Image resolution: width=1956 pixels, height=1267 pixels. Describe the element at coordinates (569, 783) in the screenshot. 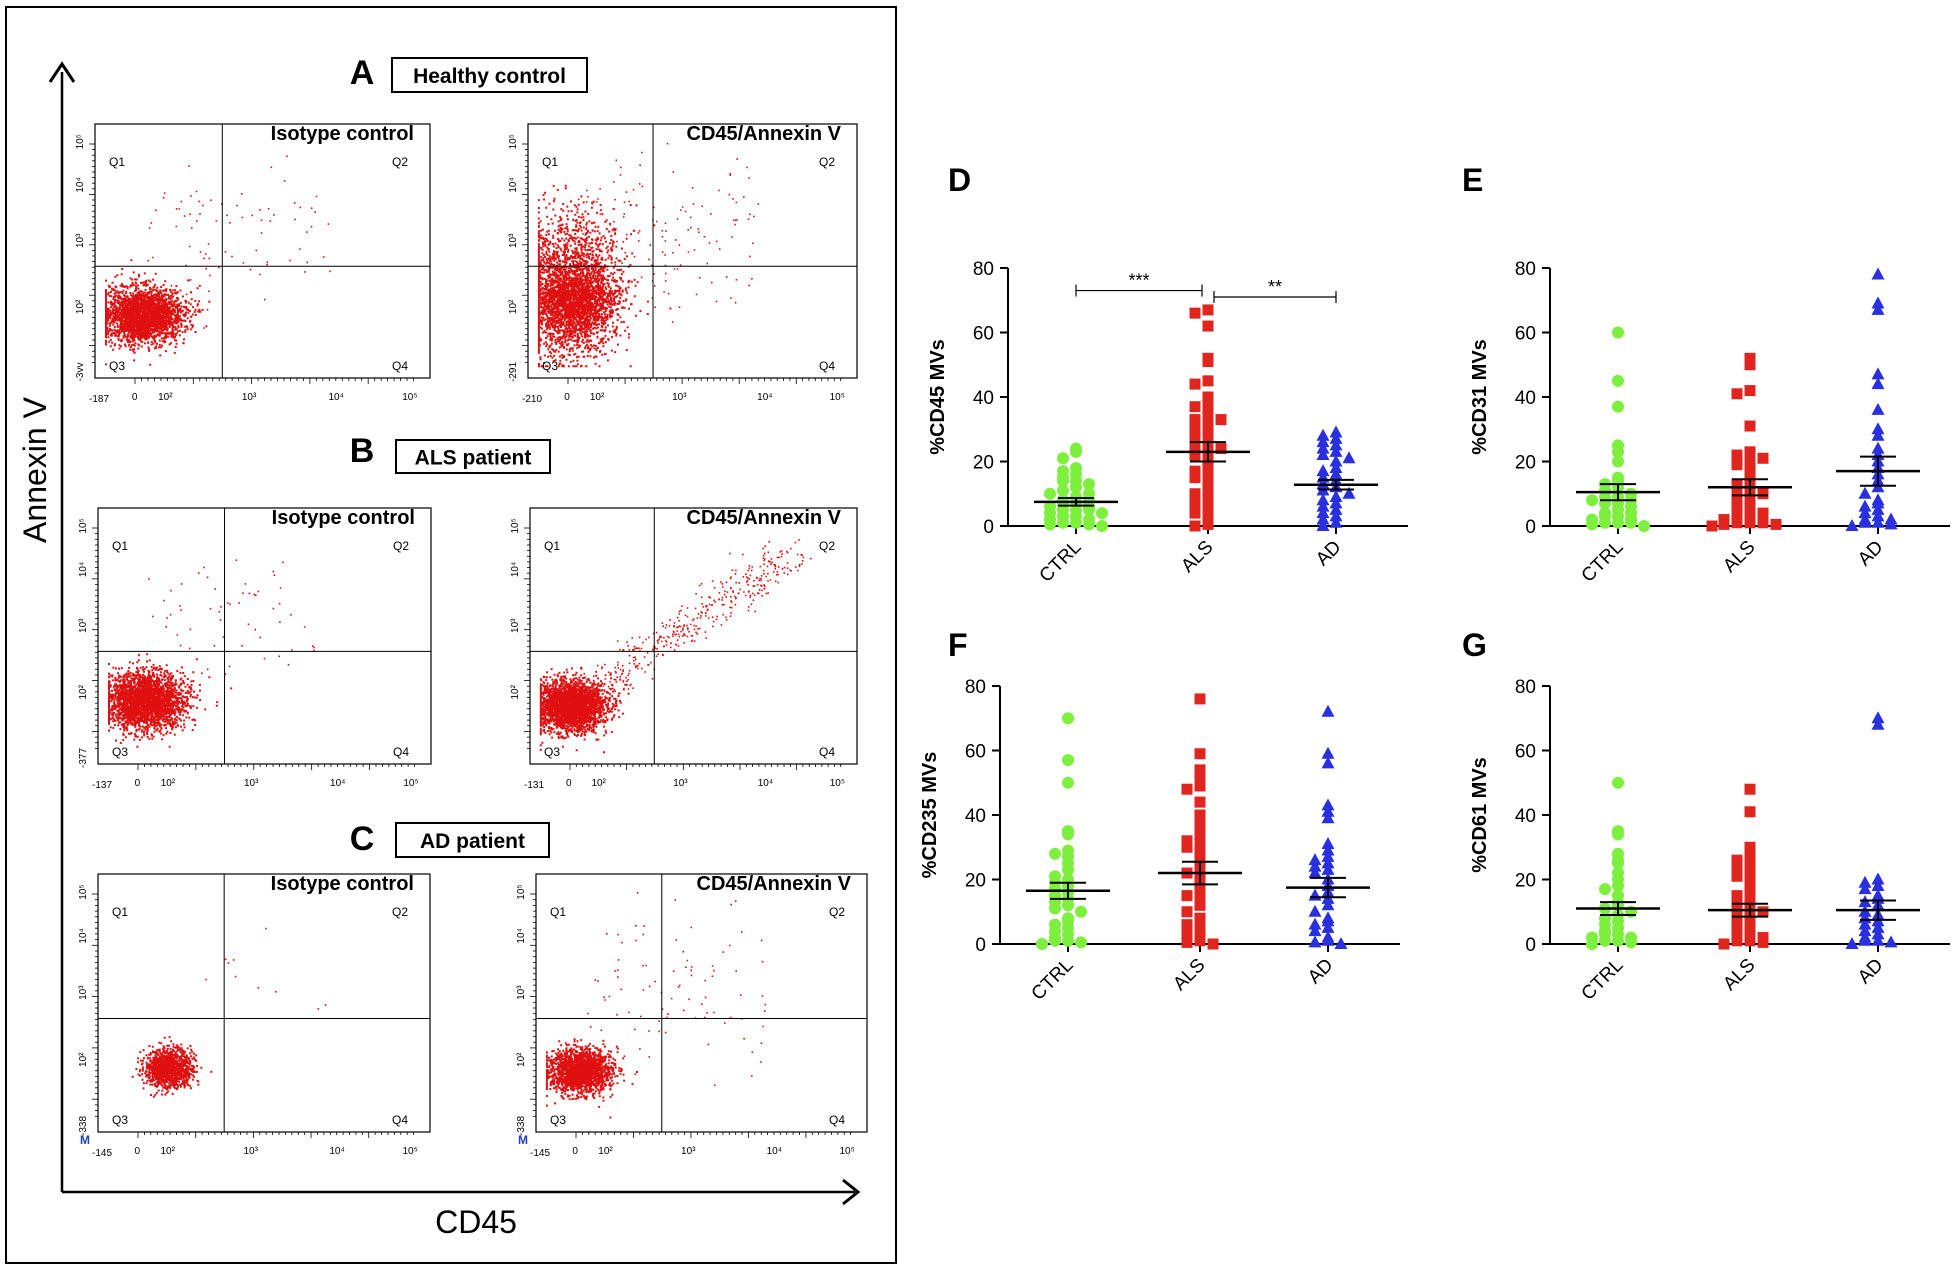

I see `x-zero-label: 0` at that location.